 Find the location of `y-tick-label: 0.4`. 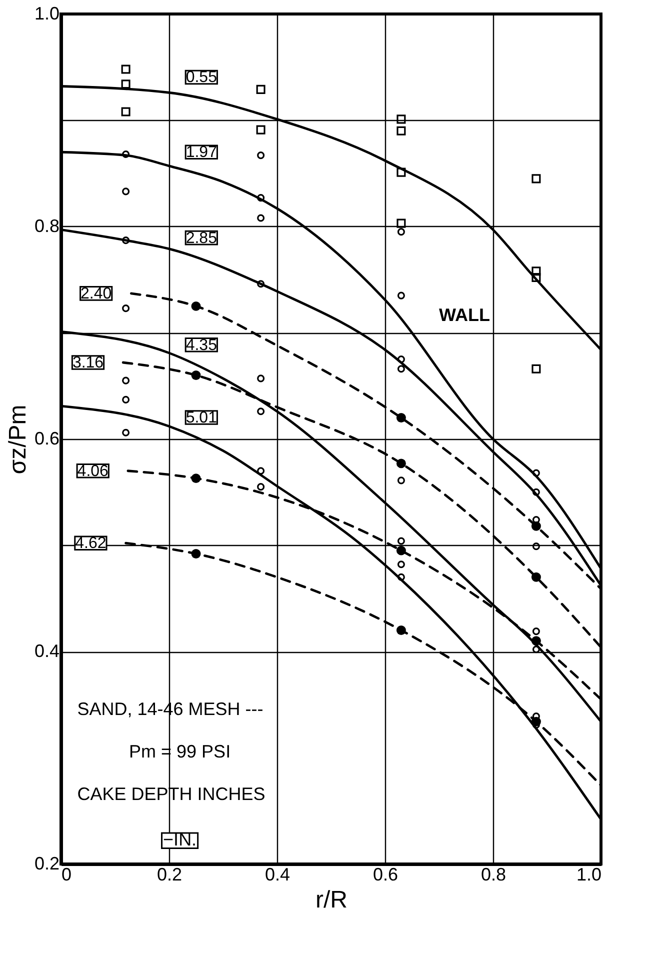

y-tick-label: 0.4 is located at coordinates (47, 651).